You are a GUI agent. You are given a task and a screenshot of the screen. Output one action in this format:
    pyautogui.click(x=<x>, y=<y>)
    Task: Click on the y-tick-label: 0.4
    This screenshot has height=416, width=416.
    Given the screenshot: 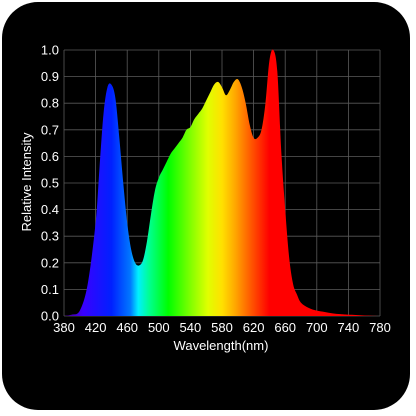 What is the action you would take?
    pyautogui.click(x=50, y=209)
    